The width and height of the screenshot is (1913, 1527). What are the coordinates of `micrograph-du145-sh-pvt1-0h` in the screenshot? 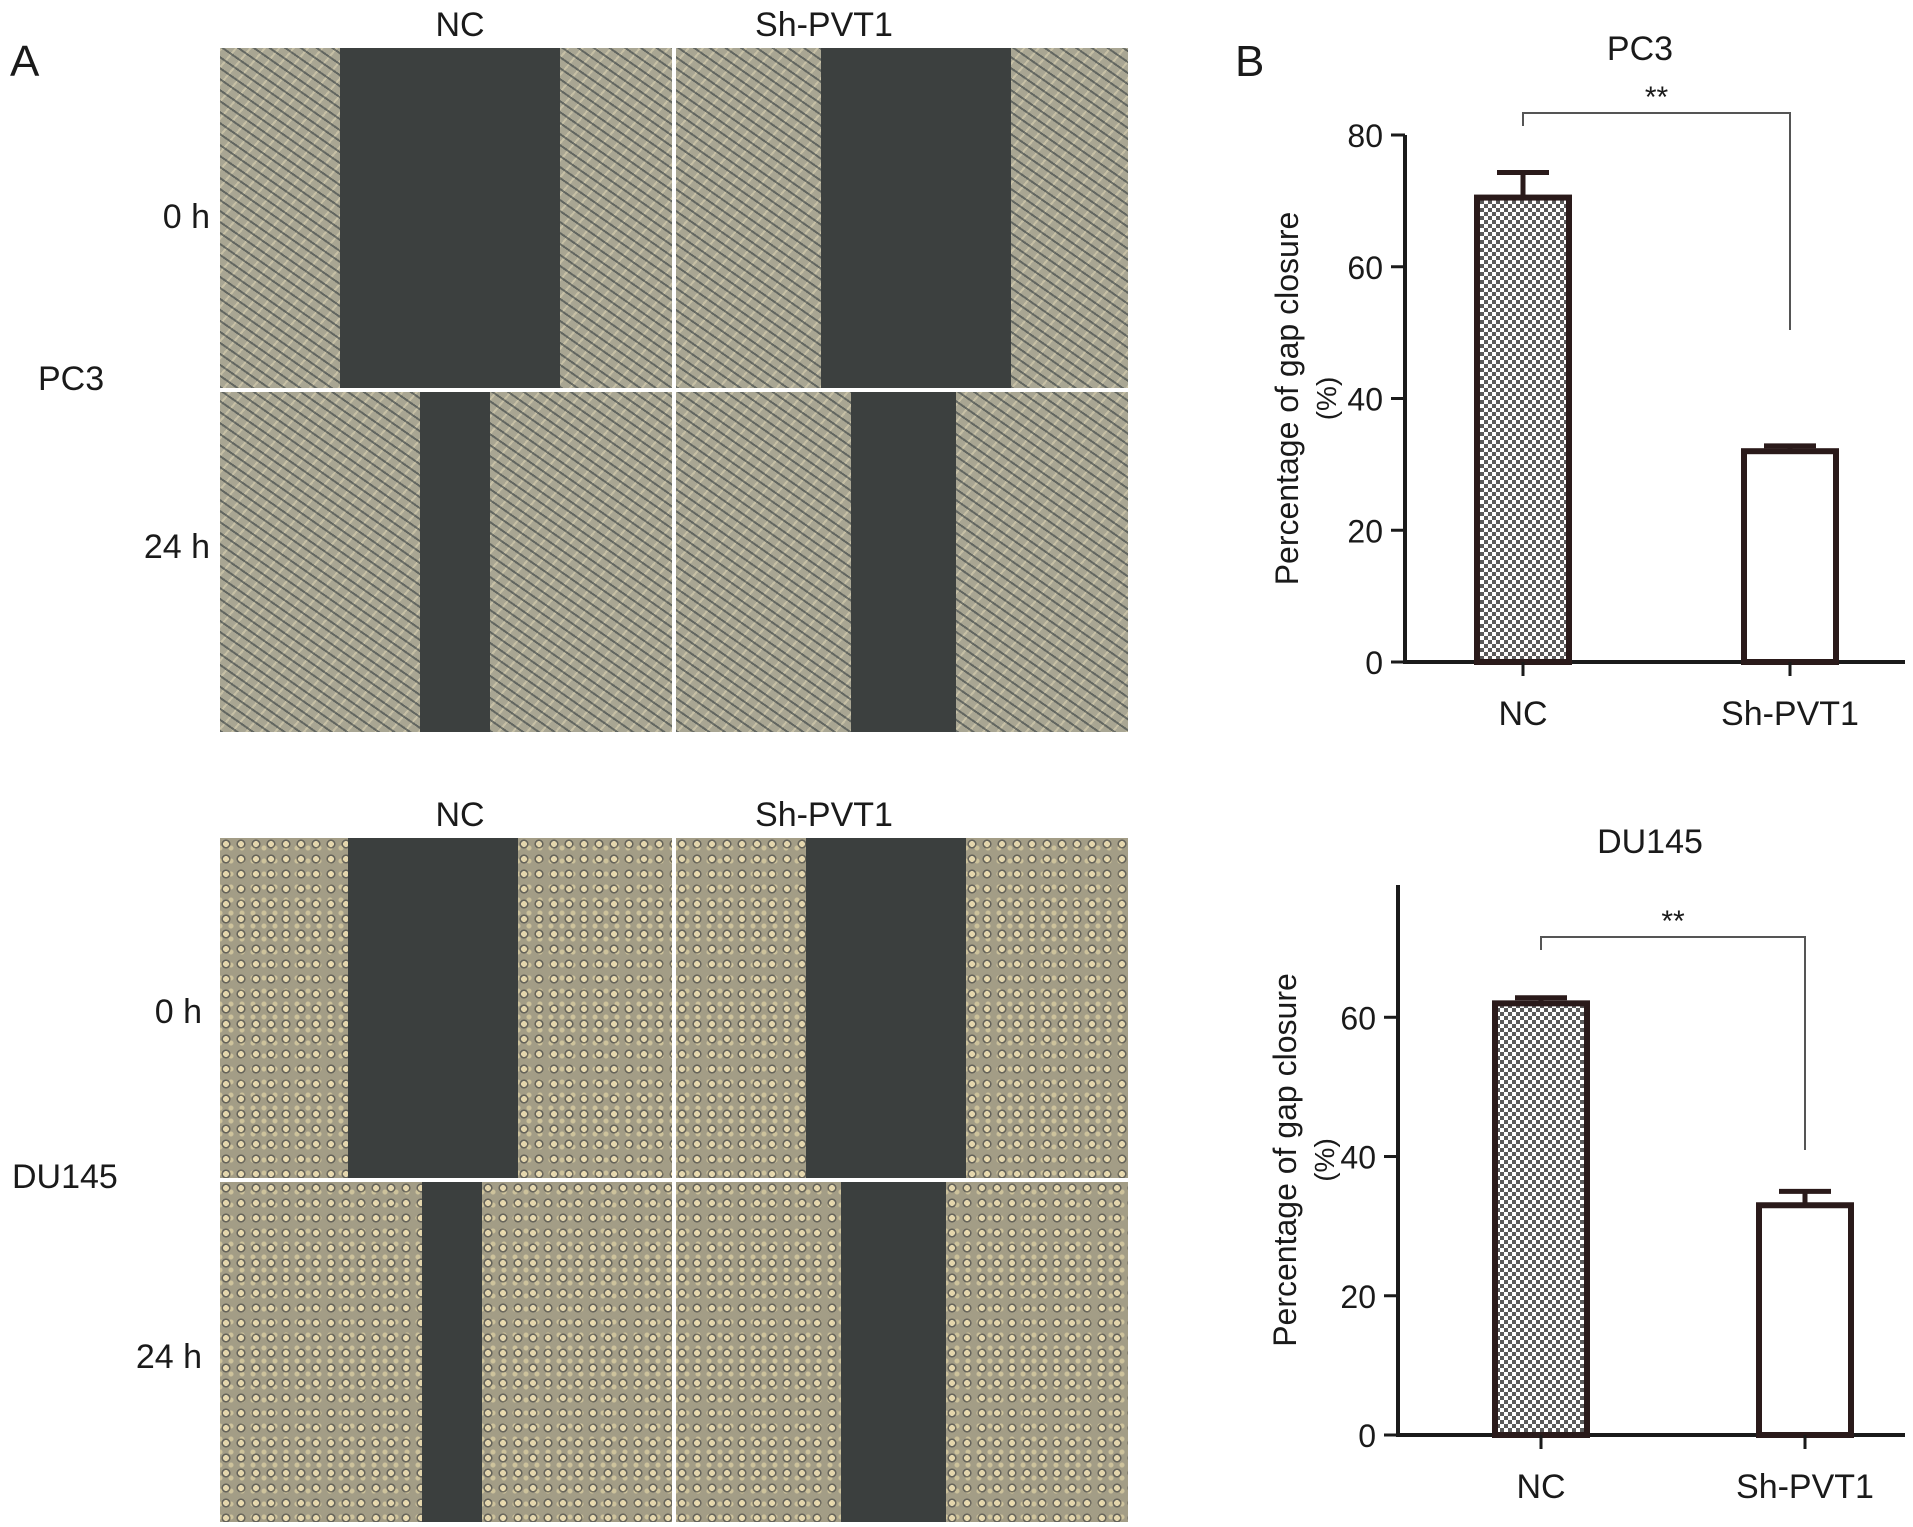 It's located at (902, 1008).